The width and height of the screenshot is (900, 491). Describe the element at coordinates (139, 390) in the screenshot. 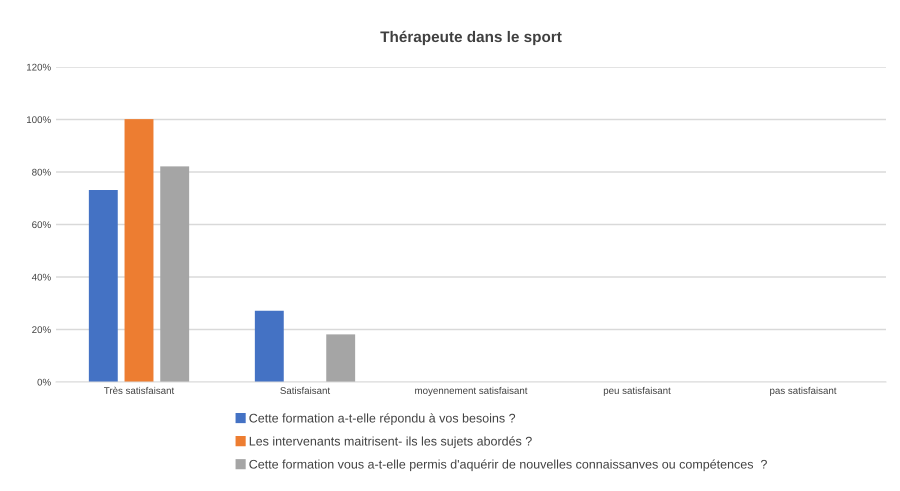

I see `x-tick-label: Très satisfaisant` at that location.